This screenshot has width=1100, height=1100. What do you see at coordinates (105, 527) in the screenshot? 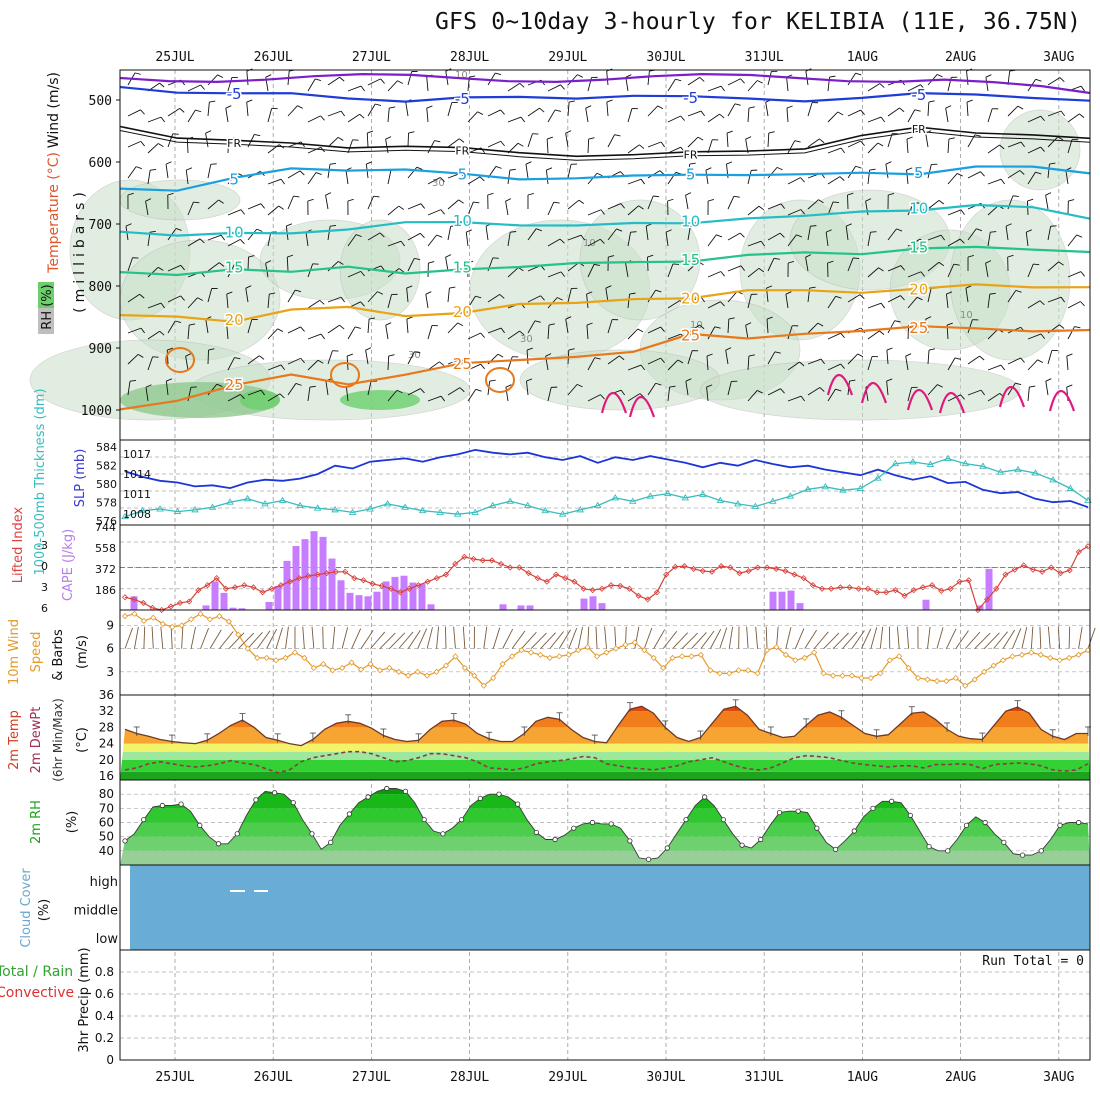
I see `cape-ytick: 744` at bounding box center [105, 527].